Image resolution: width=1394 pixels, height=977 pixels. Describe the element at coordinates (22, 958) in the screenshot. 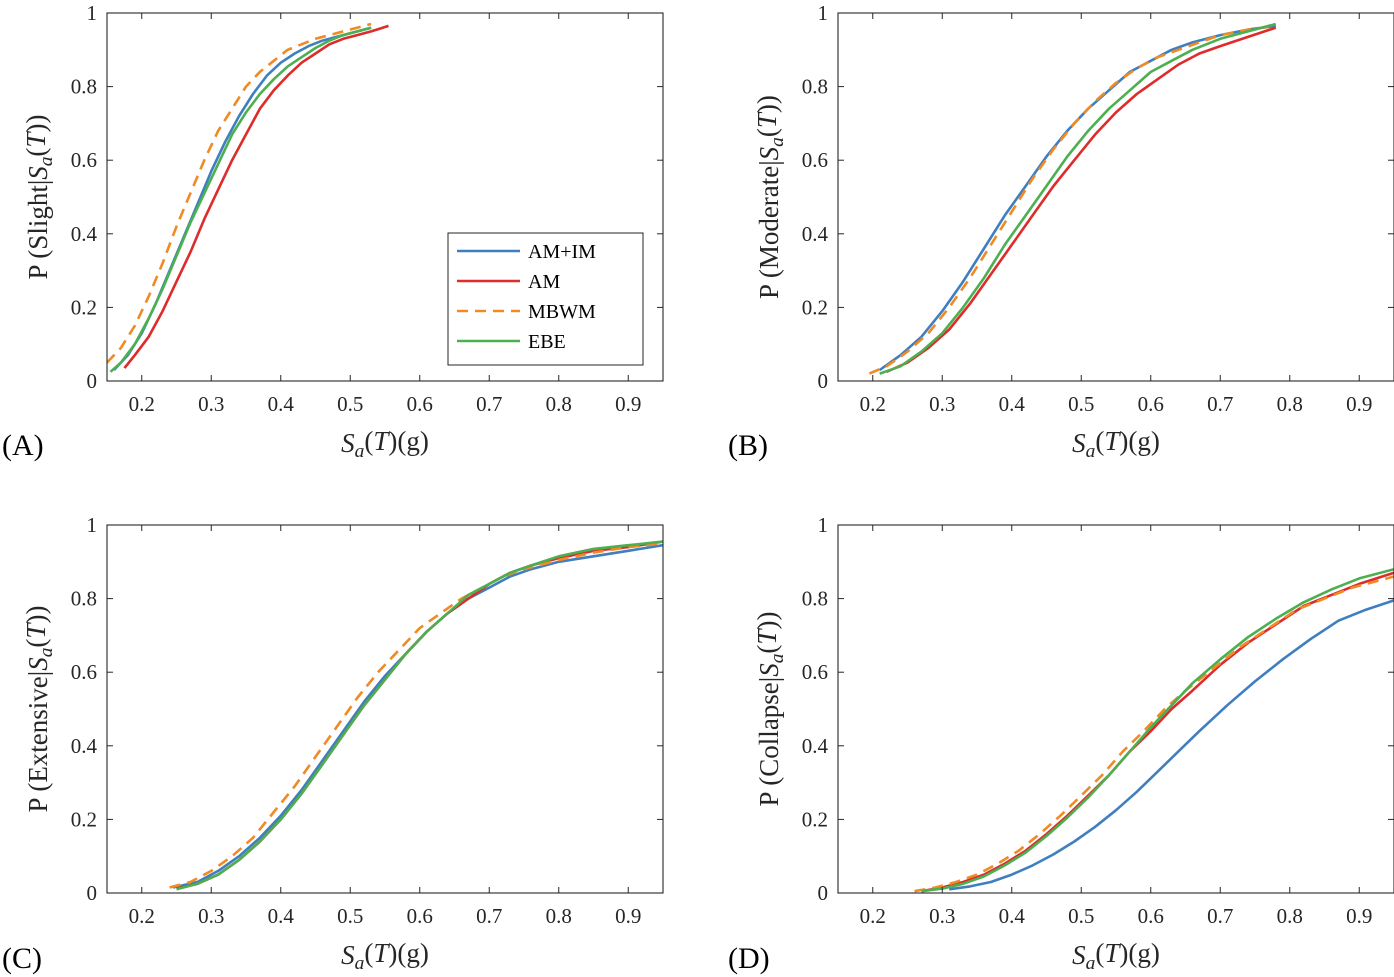

I see `panel-label: (C)` at that location.